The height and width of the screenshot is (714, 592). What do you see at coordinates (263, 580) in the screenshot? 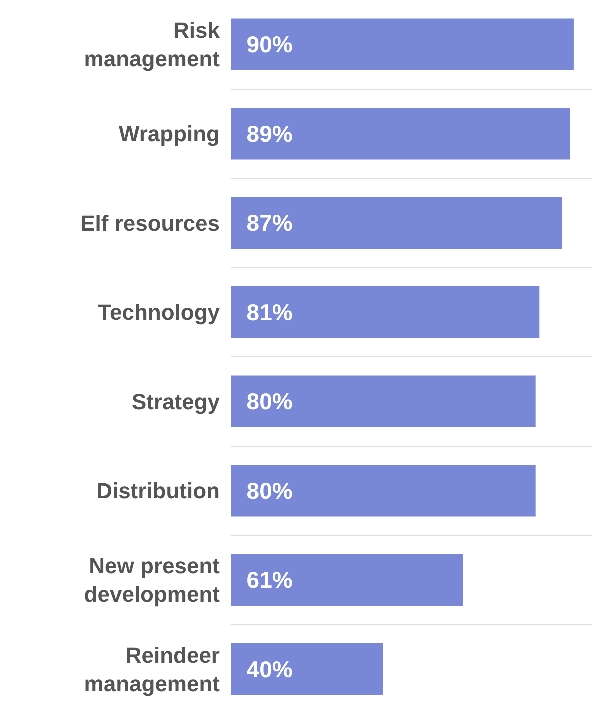
I see `data-label: 61%` at bounding box center [263, 580].